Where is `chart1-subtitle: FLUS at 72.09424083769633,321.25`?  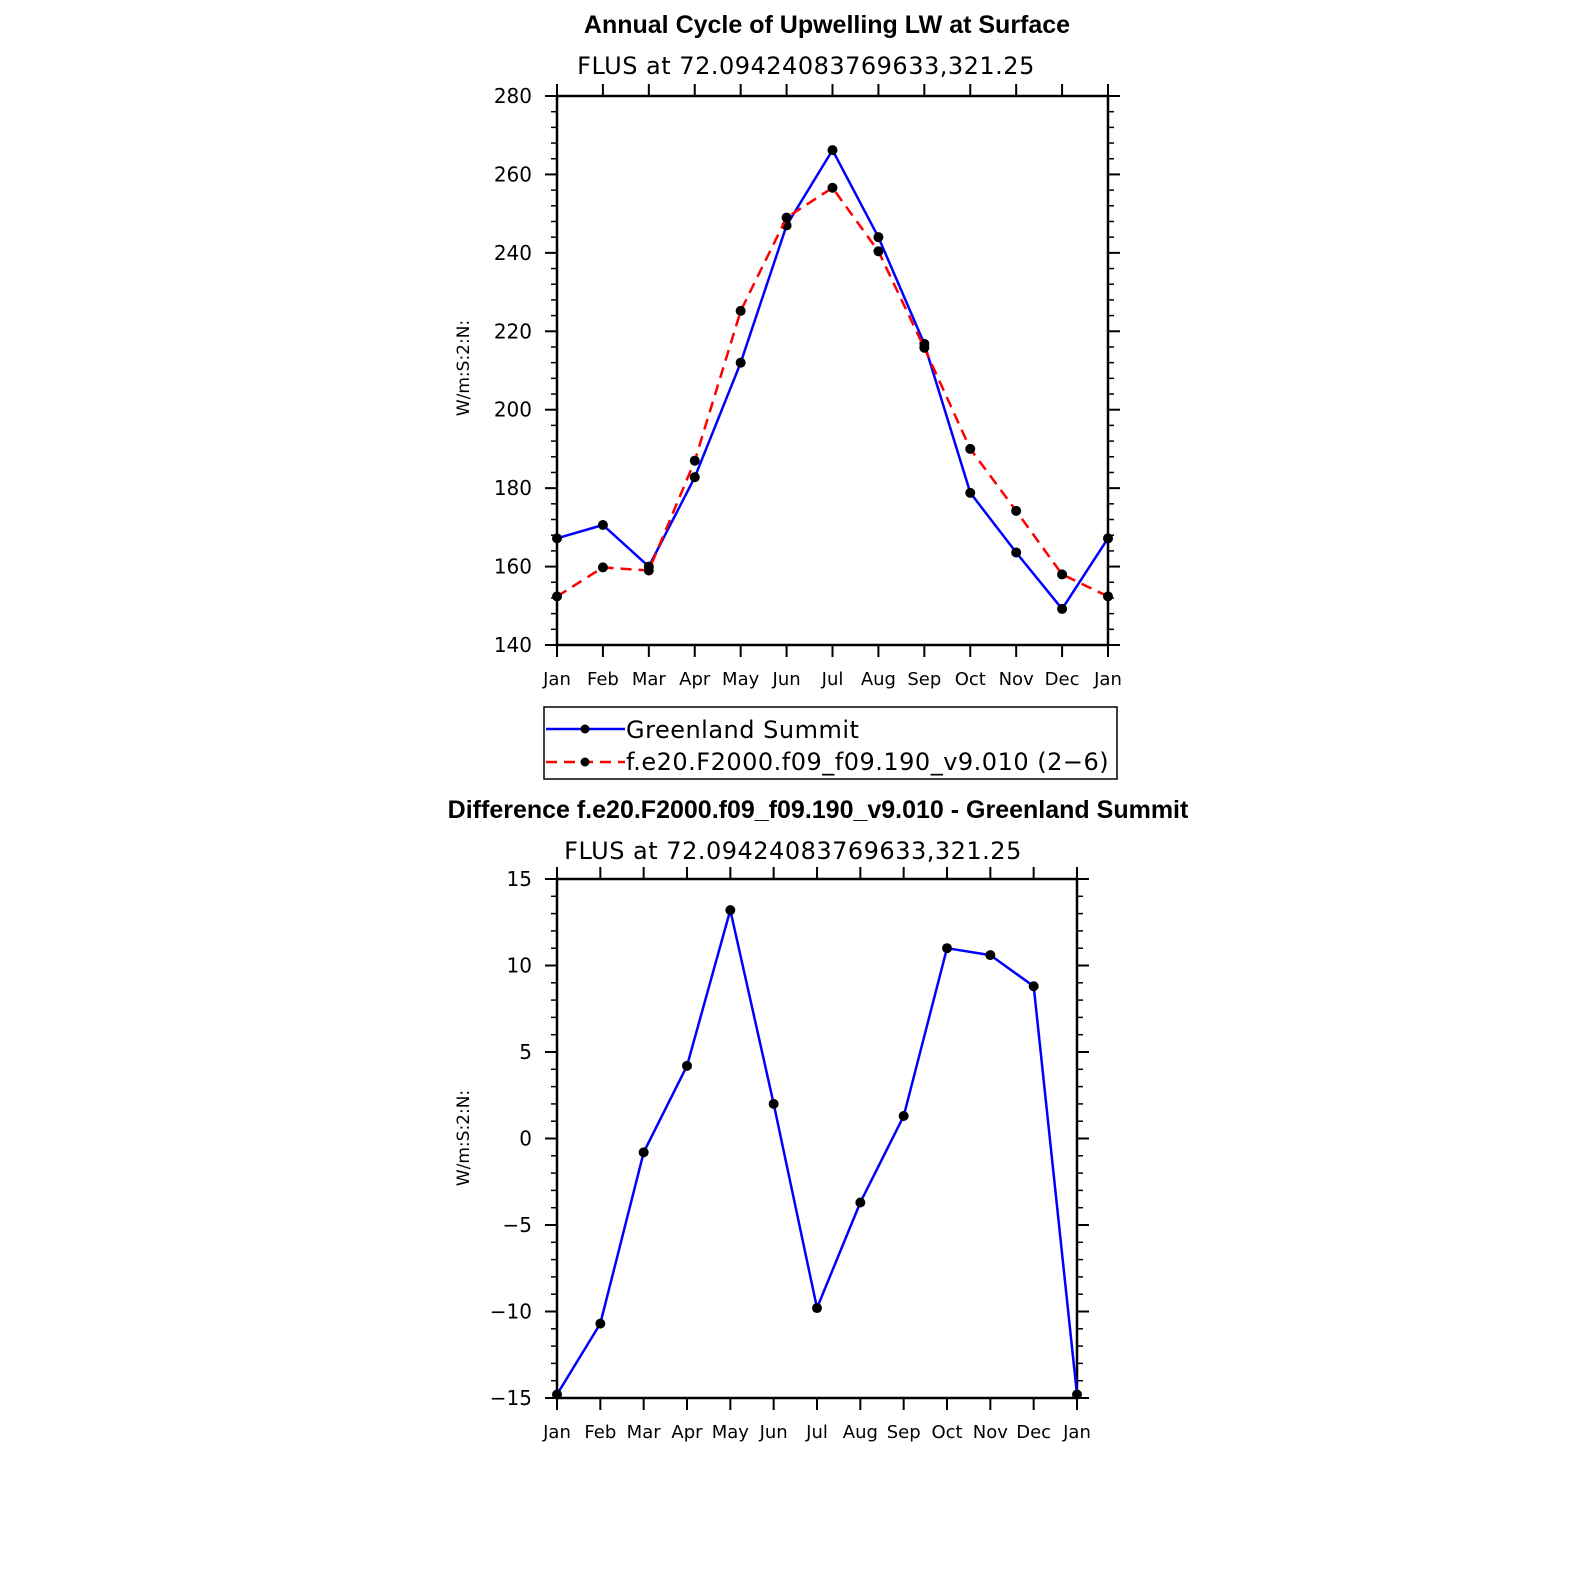
chart1-subtitle: FLUS at 72.09424083769633,321.25 is located at coordinates (806, 66).